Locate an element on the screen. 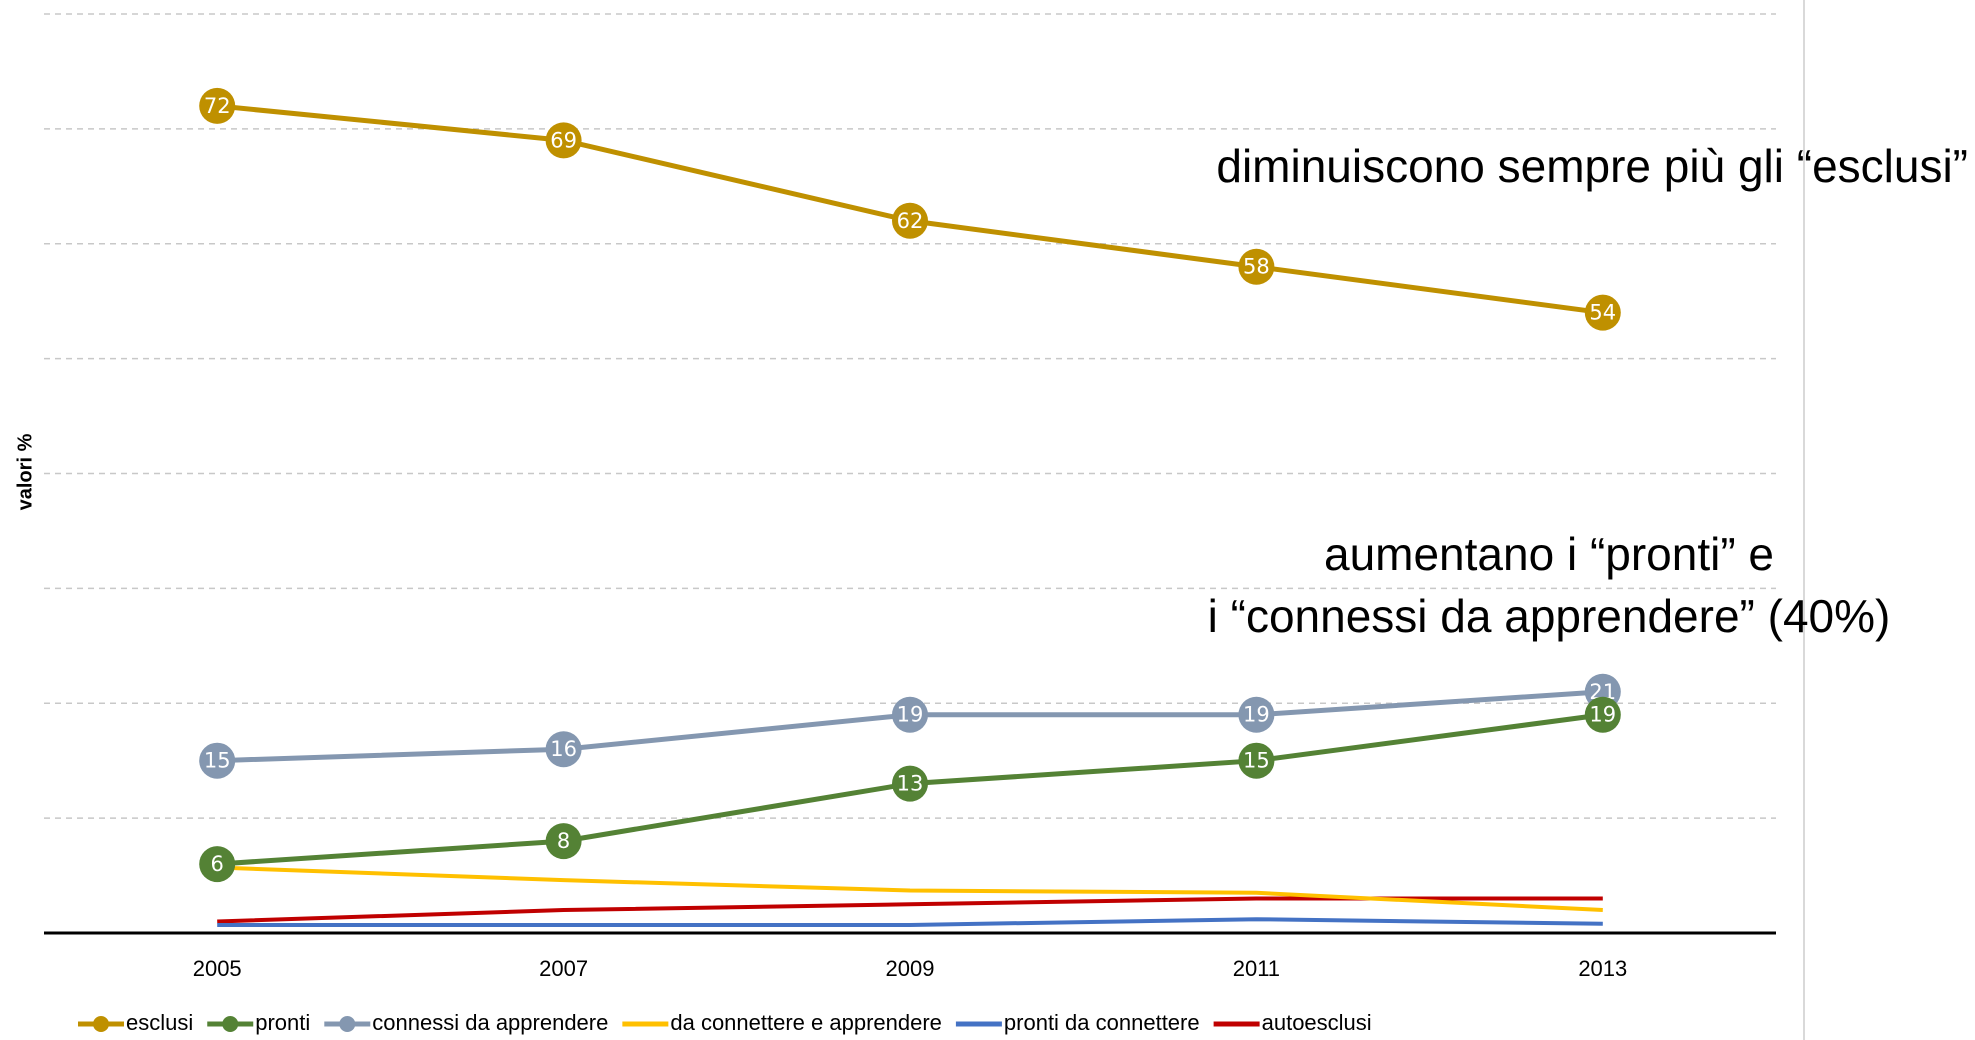 This screenshot has height=1040, width=1975. data-label: 62 is located at coordinates (910, 221).